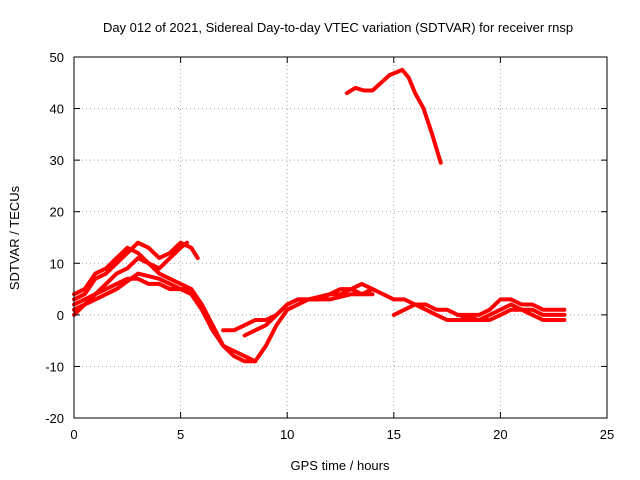  What do you see at coordinates (14, 237) in the screenshot?
I see `y-axis-label: SDTVAR / TECUs` at bounding box center [14, 237].